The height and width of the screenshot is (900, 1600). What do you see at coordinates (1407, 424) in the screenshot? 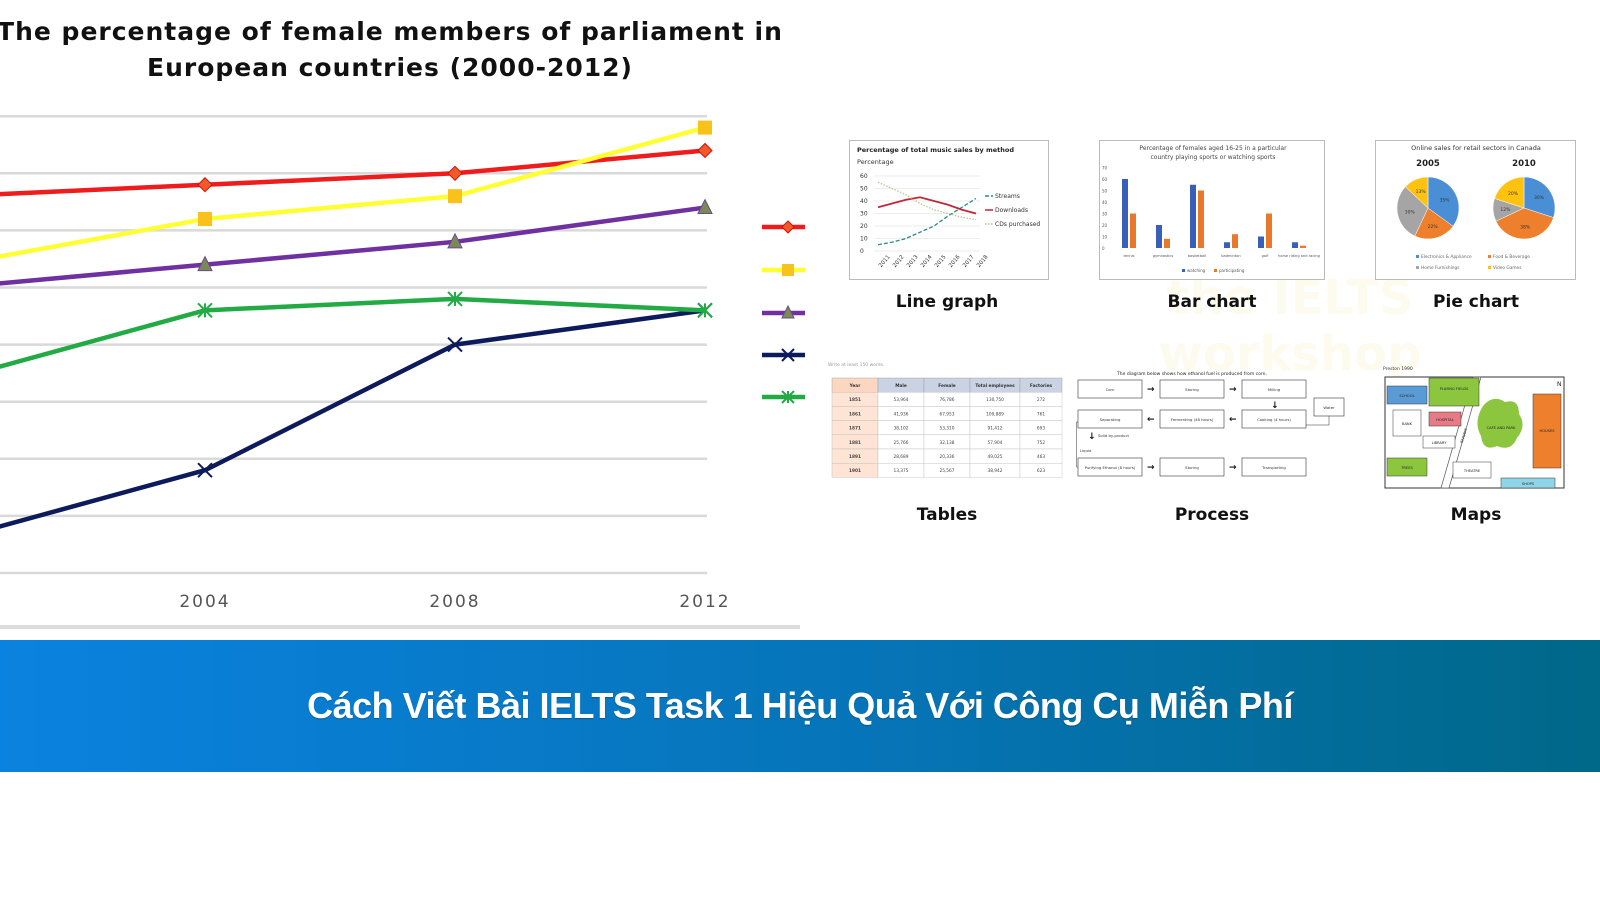
I see `map-place-label: BANK` at bounding box center [1407, 424].